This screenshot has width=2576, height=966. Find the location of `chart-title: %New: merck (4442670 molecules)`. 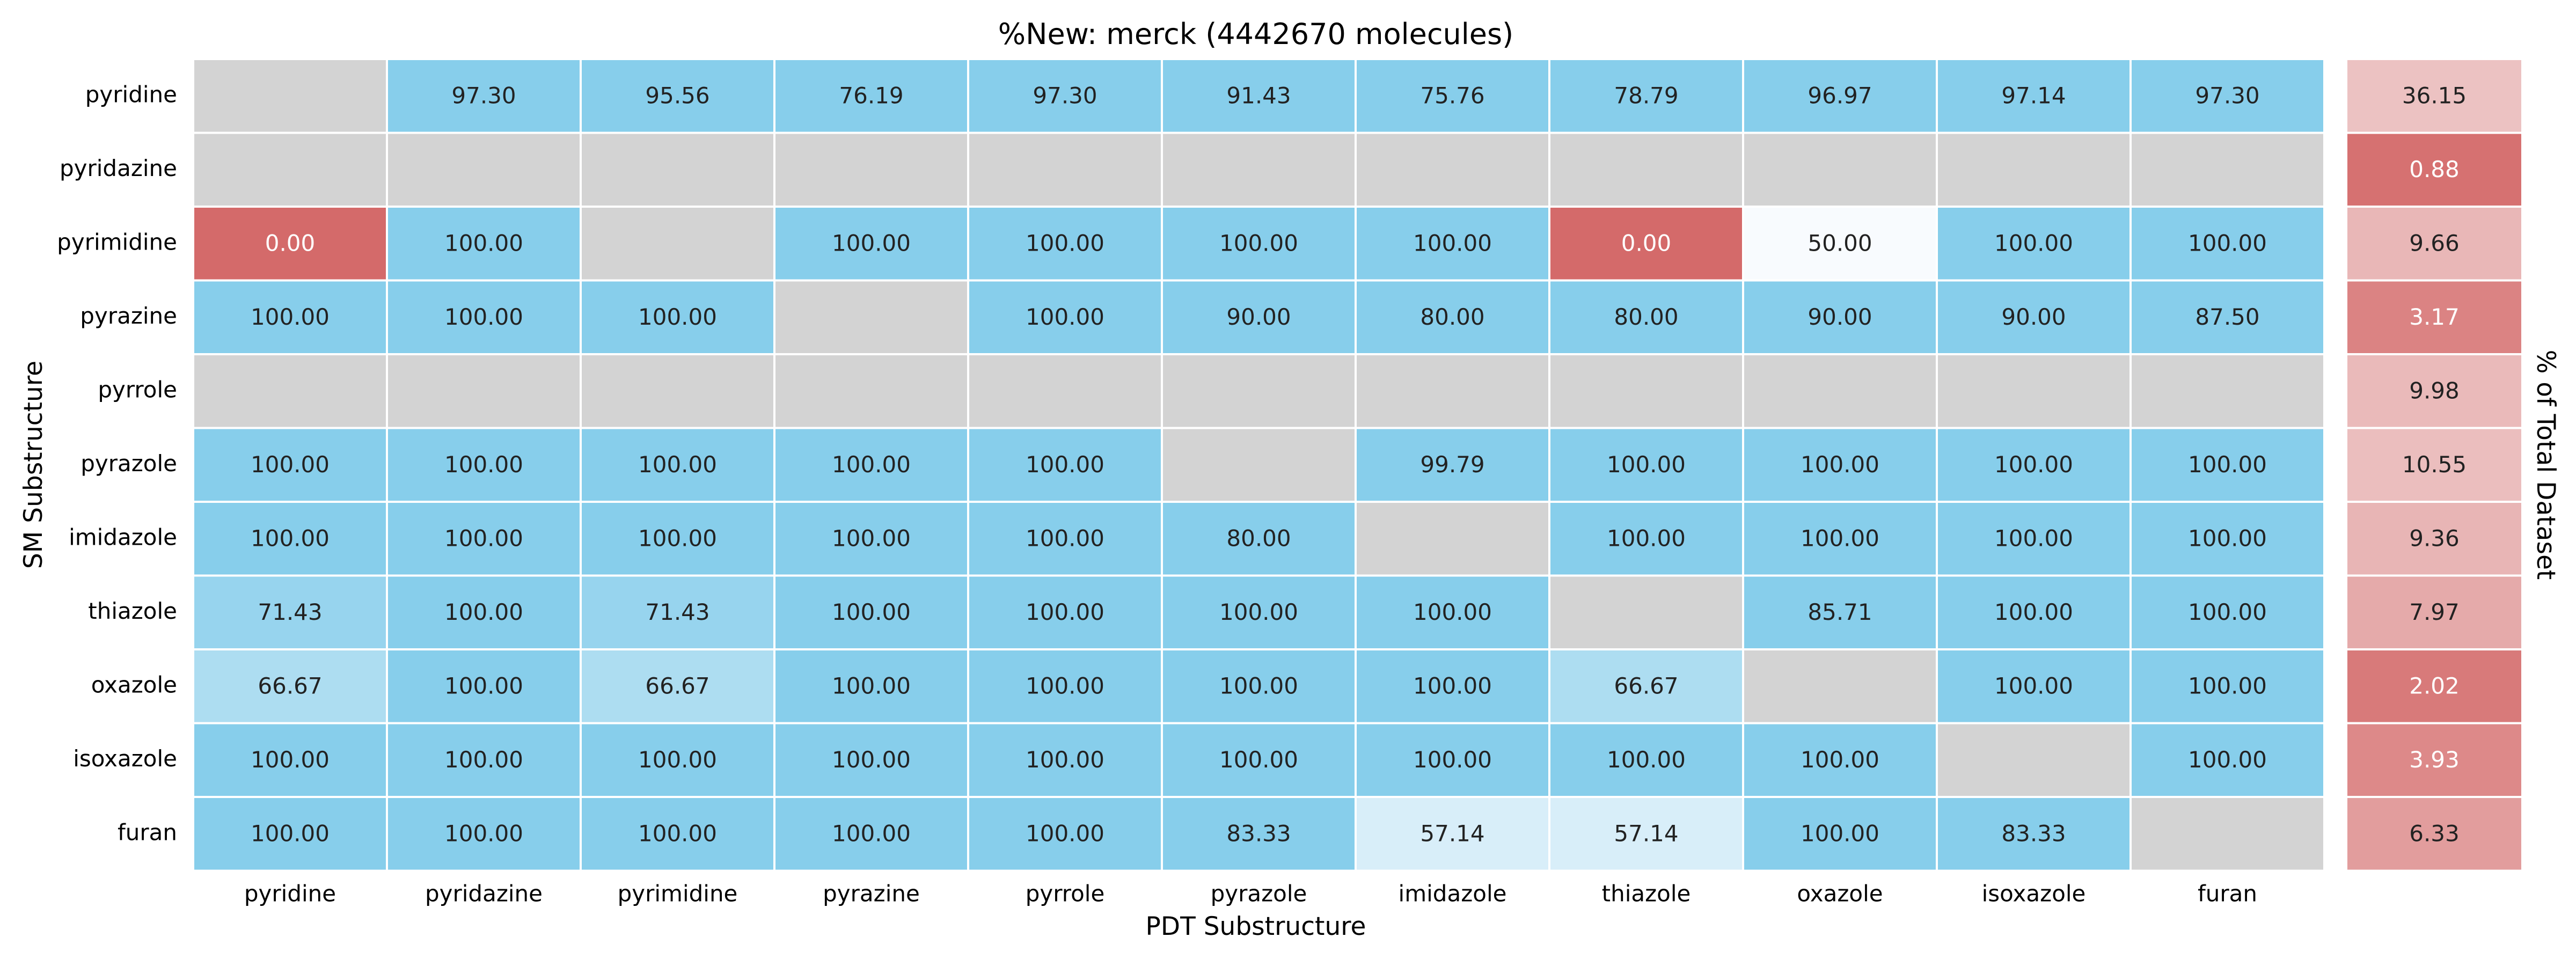

chart-title: %New: merck (4442670 molecules) is located at coordinates (1255, 34).